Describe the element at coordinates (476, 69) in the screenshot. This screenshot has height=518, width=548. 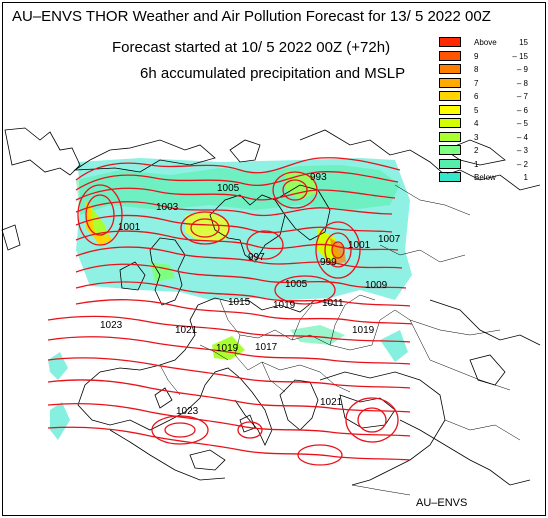
I see `legend-label-low: 8` at that location.